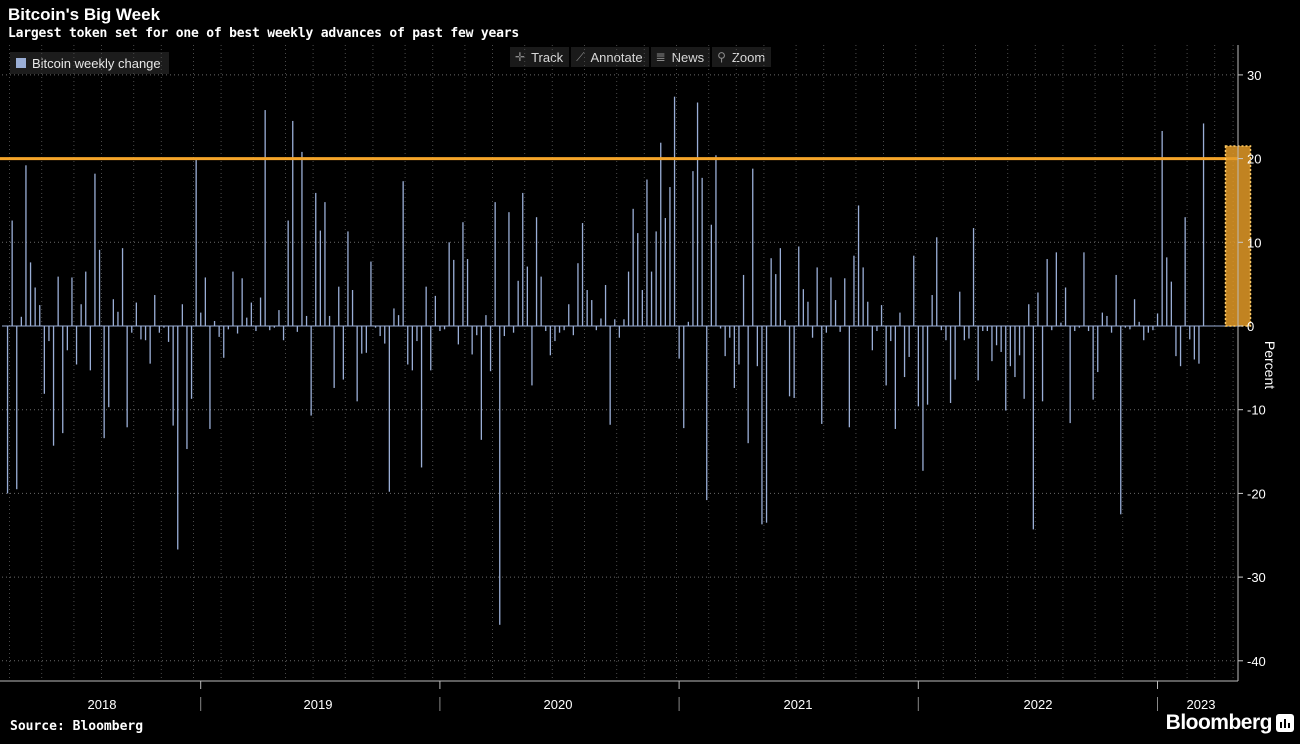 The height and width of the screenshot is (744, 1300). What do you see at coordinates (318, 704) in the screenshot?
I see `x-tick-label: 2019` at bounding box center [318, 704].